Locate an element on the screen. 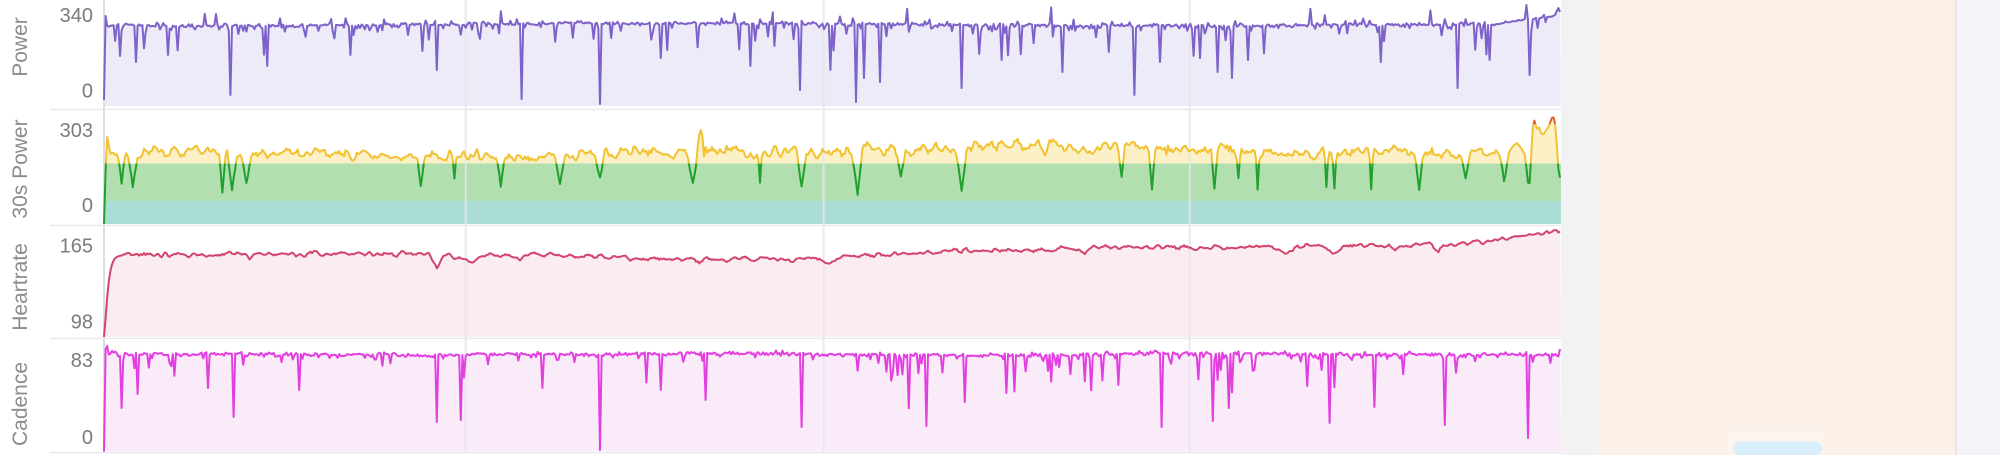 The width and height of the screenshot is (2000, 455). svg-text: 30s Power is located at coordinates (20, 168).